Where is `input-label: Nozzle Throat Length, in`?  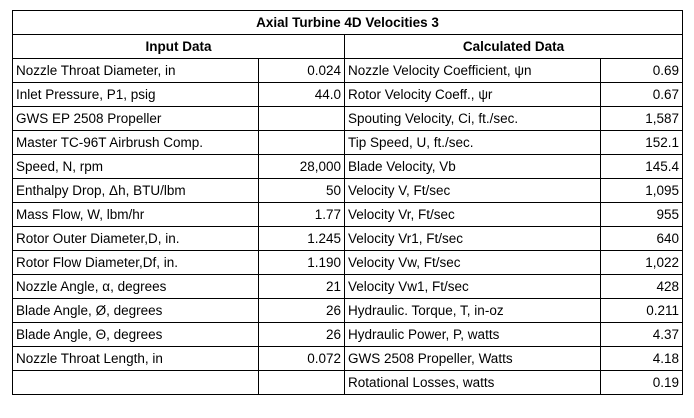 input-label: Nozzle Throat Length, in is located at coordinates (135, 358).